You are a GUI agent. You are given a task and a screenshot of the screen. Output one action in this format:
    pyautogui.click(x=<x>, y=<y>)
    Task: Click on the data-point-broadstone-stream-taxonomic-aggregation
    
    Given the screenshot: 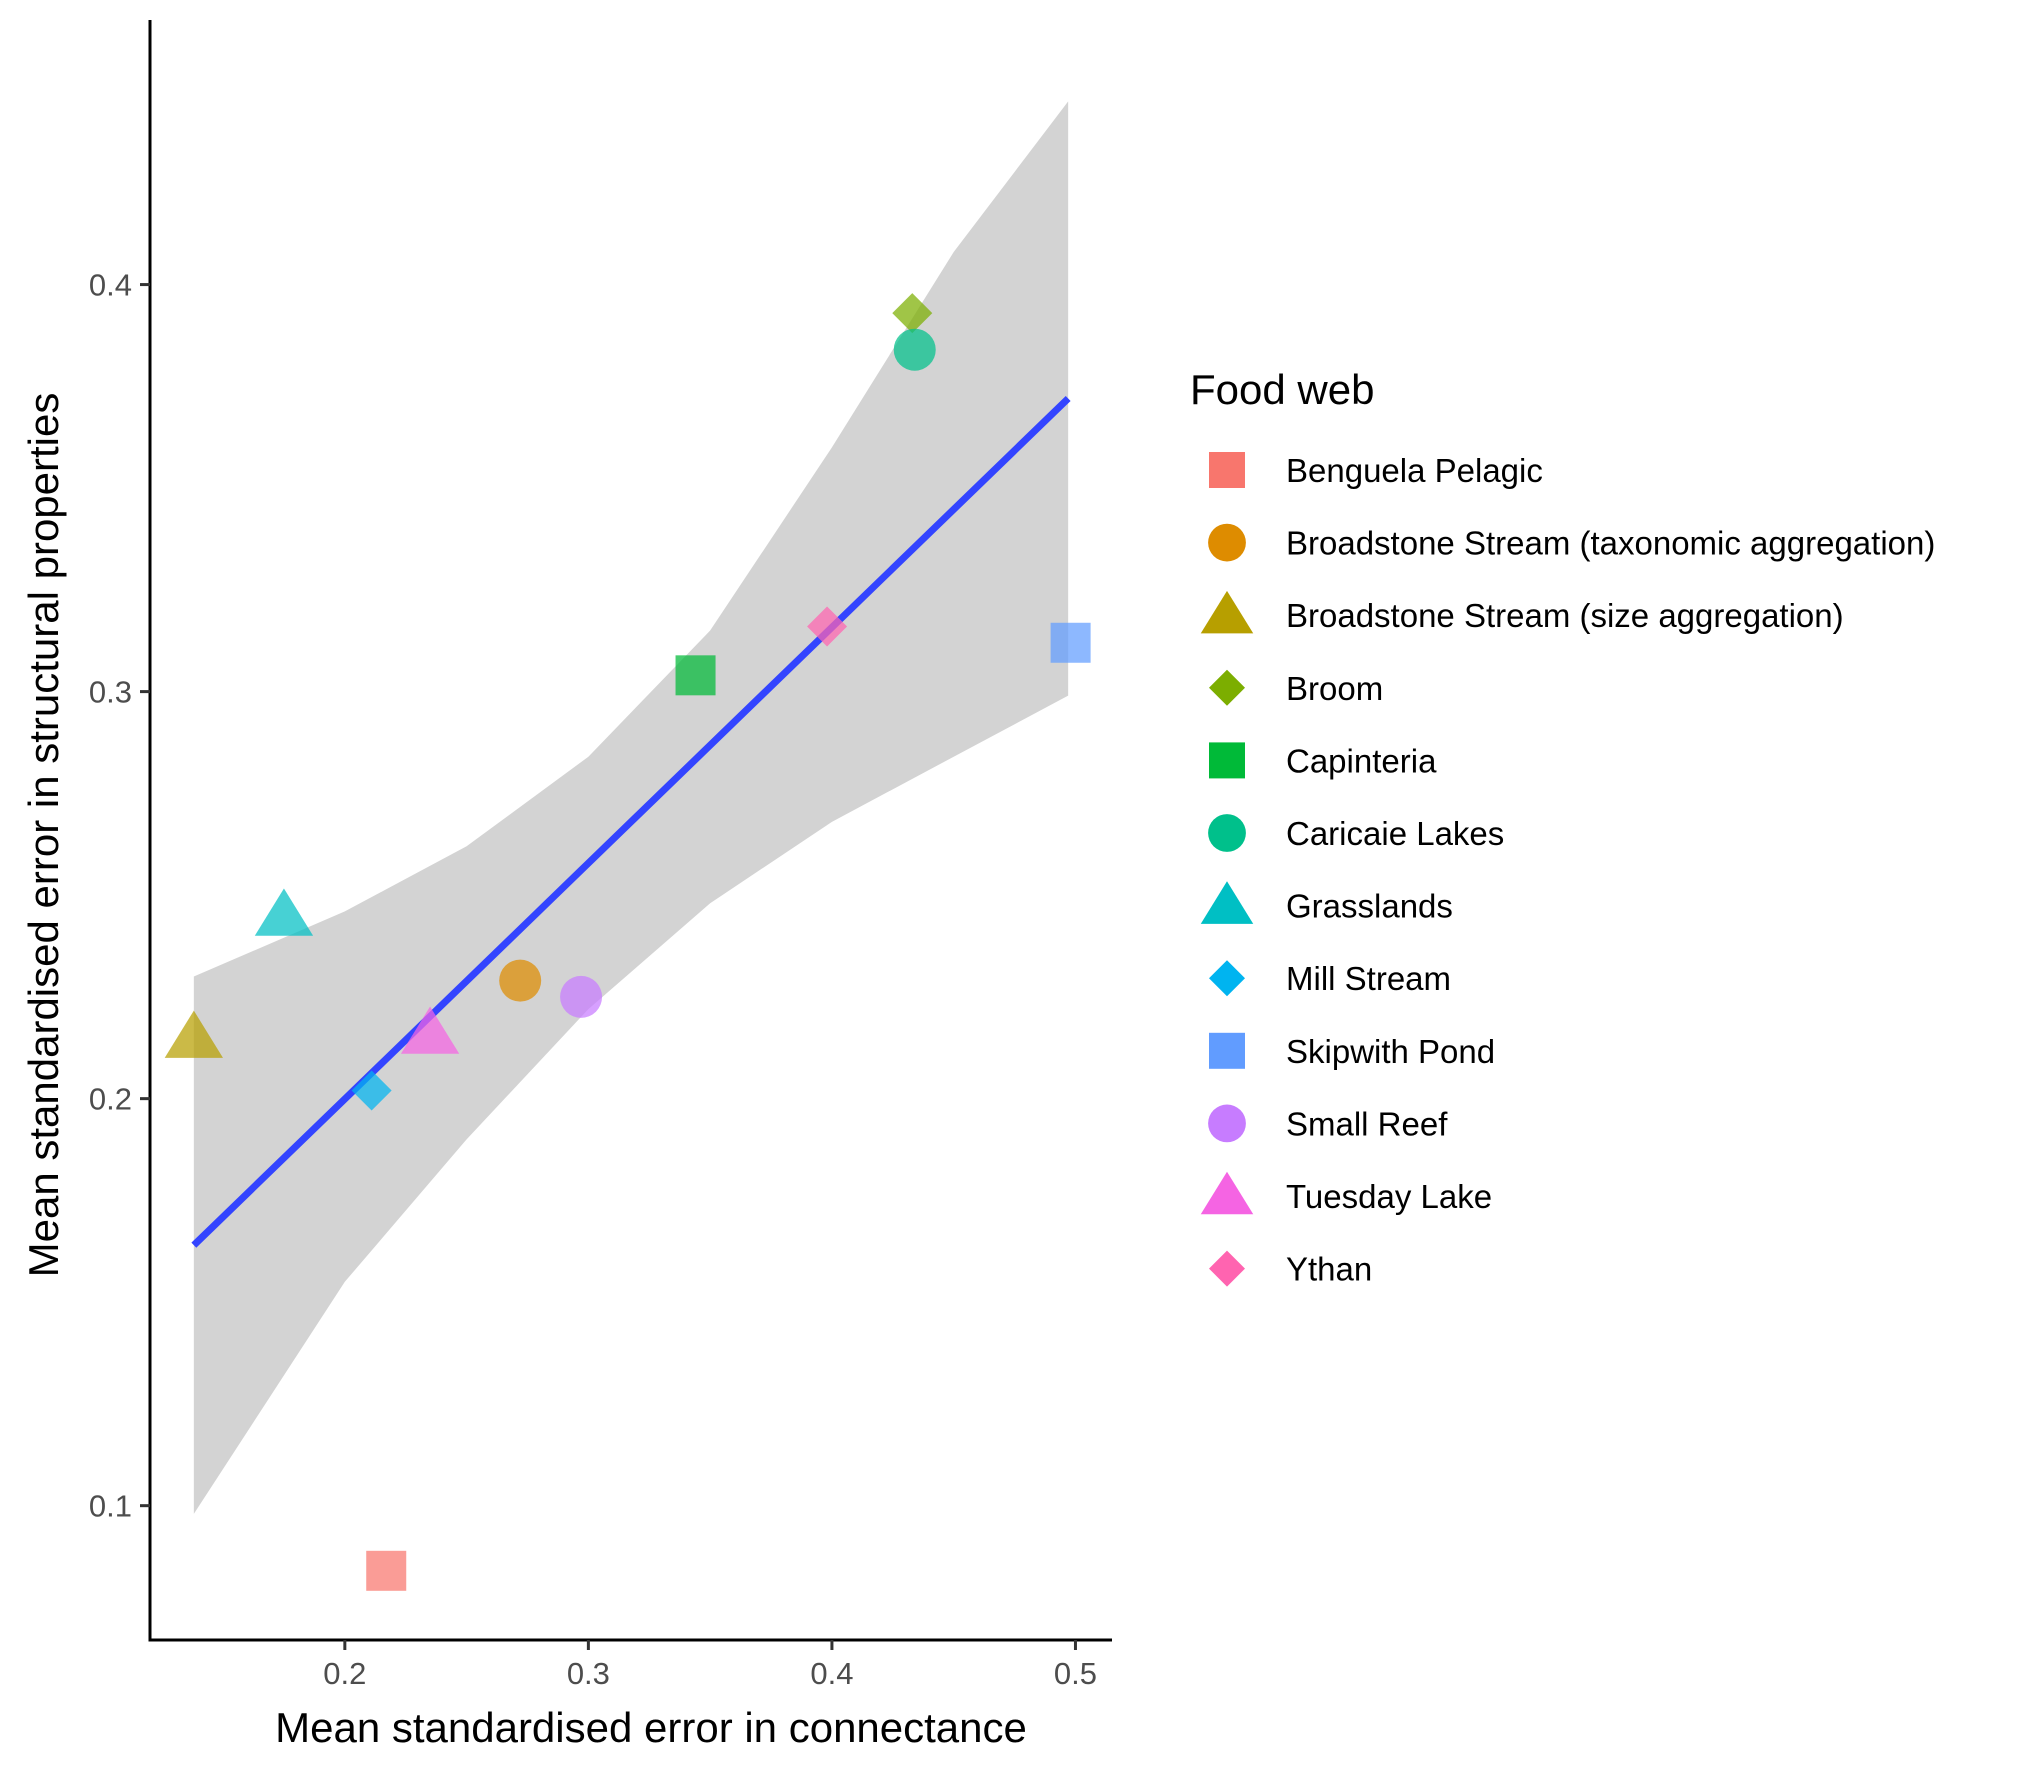 What is the action you would take?
    pyautogui.click(x=520, y=980)
    